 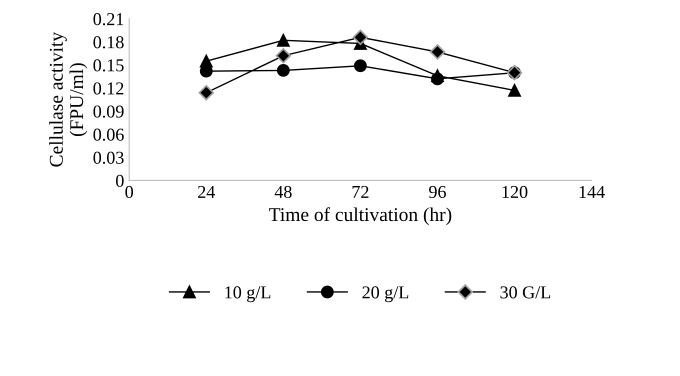 What do you see at coordinates (283, 192) in the screenshot?
I see `x-tick-label: 48` at bounding box center [283, 192].